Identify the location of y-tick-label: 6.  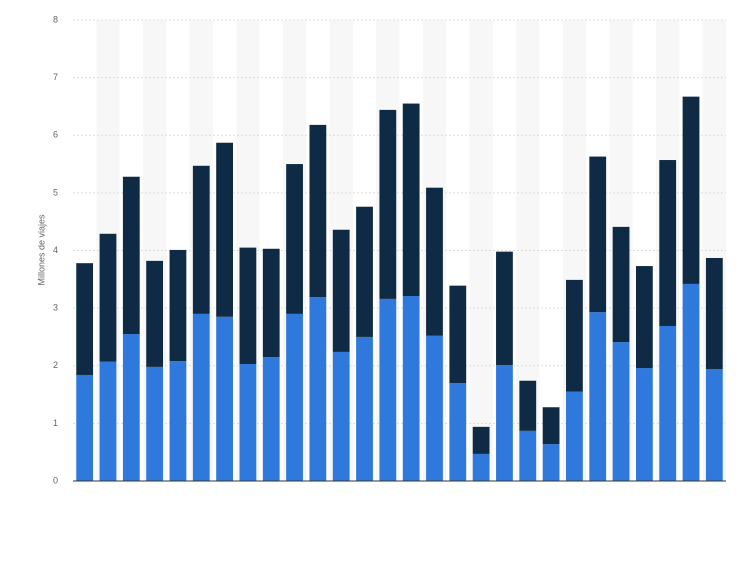
(55, 135).